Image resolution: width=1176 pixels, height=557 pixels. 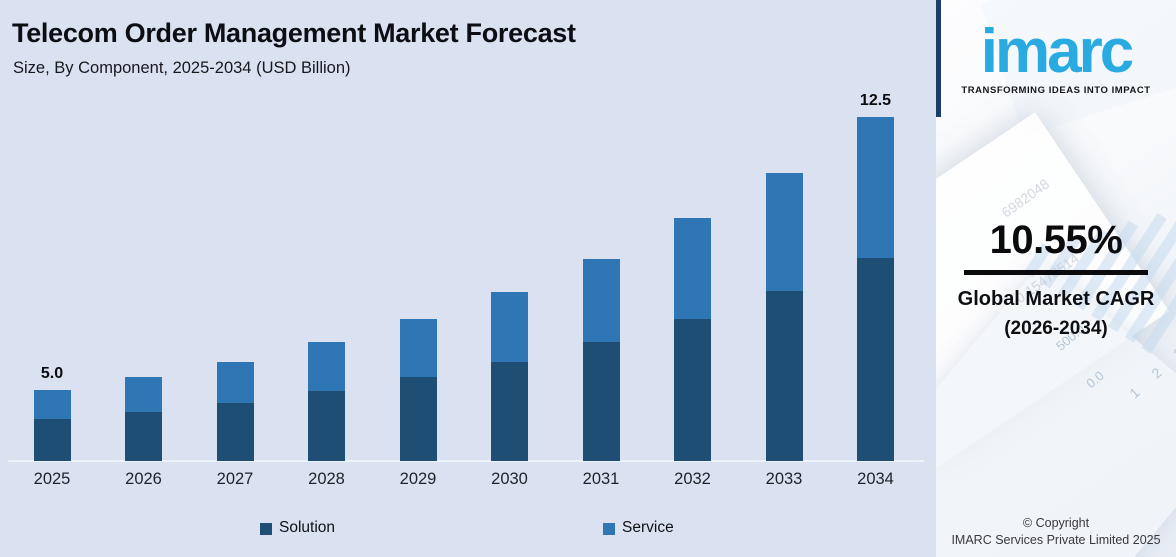 I want to click on x-axis-label-2025: 2025, so click(x=52, y=479).